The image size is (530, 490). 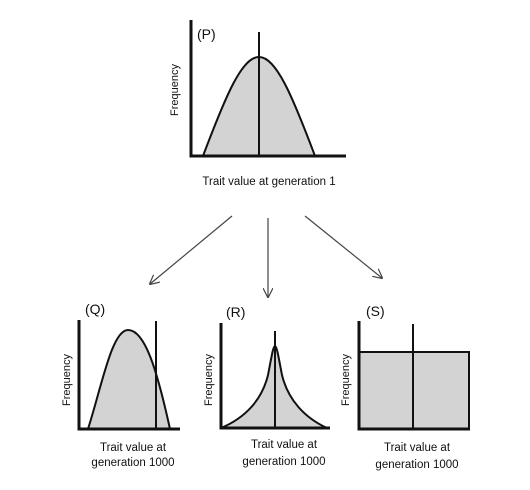 What do you see at coordinates (235, 312) in the screenshot?
I see `panel-r-label: (R)` at bounding box center [235, 312].